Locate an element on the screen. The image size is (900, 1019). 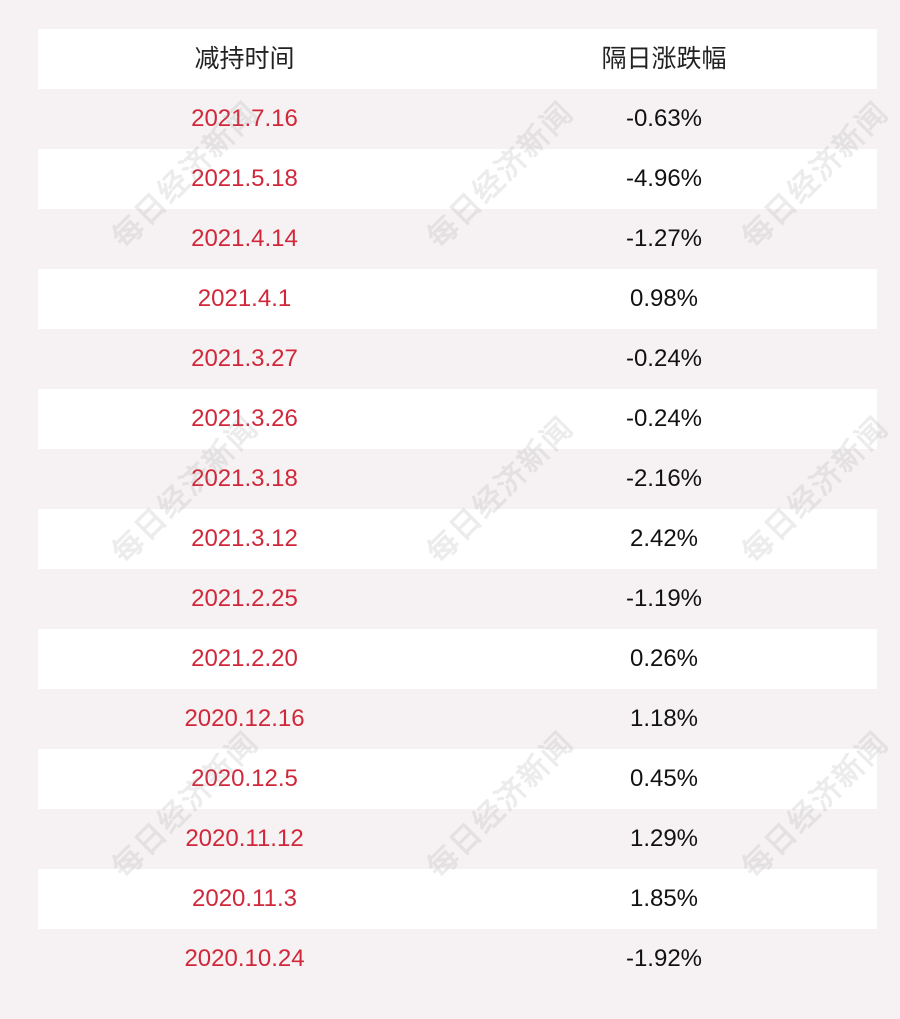
next-day-change-cell: 0.98% is located at coordinates (664, 298).